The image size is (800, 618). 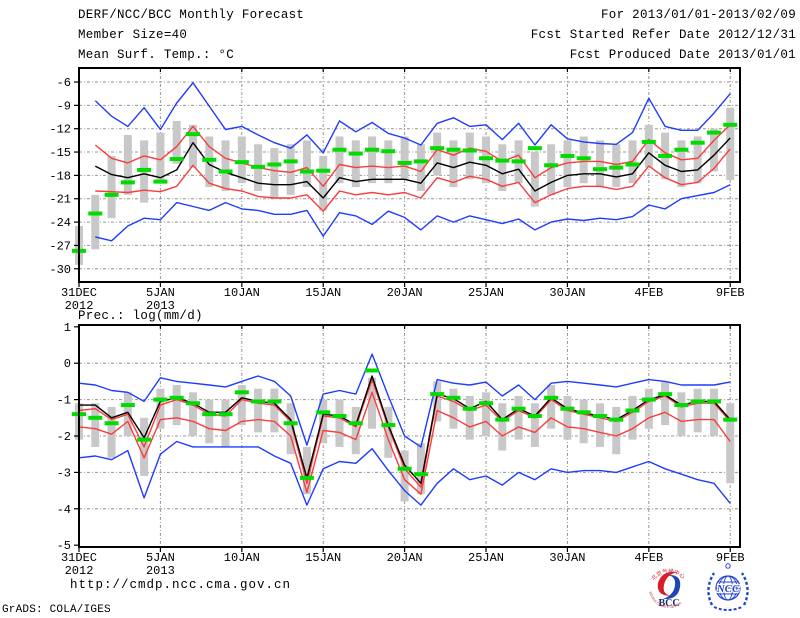 What do you see at coordinates (60, 270) in the screenshot?
I see `temp-y-tick-label: -30` at bounding box center [60, 270].